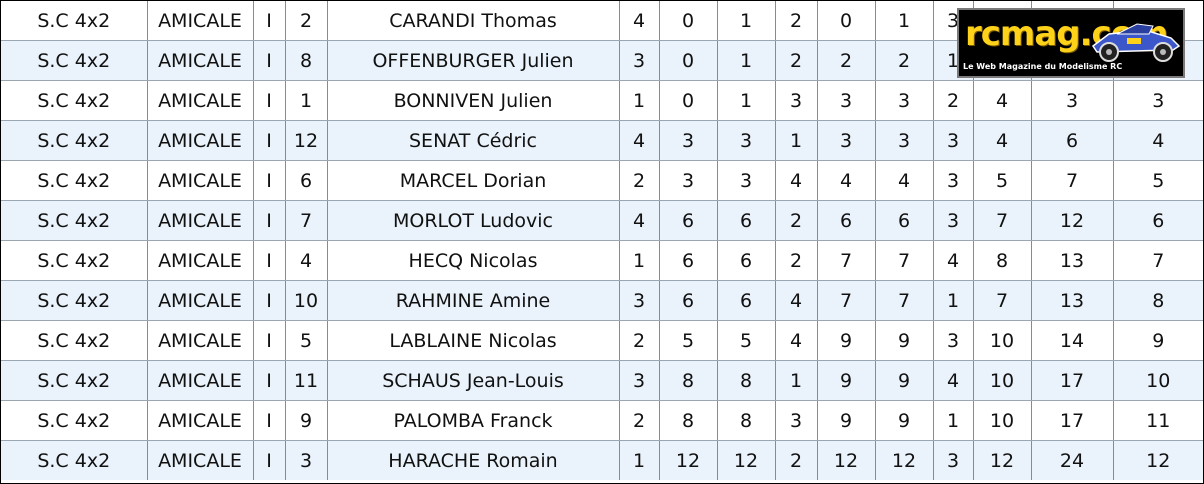  What do you see at coordinates (1072, 460) in the screenshot?
I see `result-cell: 24` at bounding box center [1072, 460].